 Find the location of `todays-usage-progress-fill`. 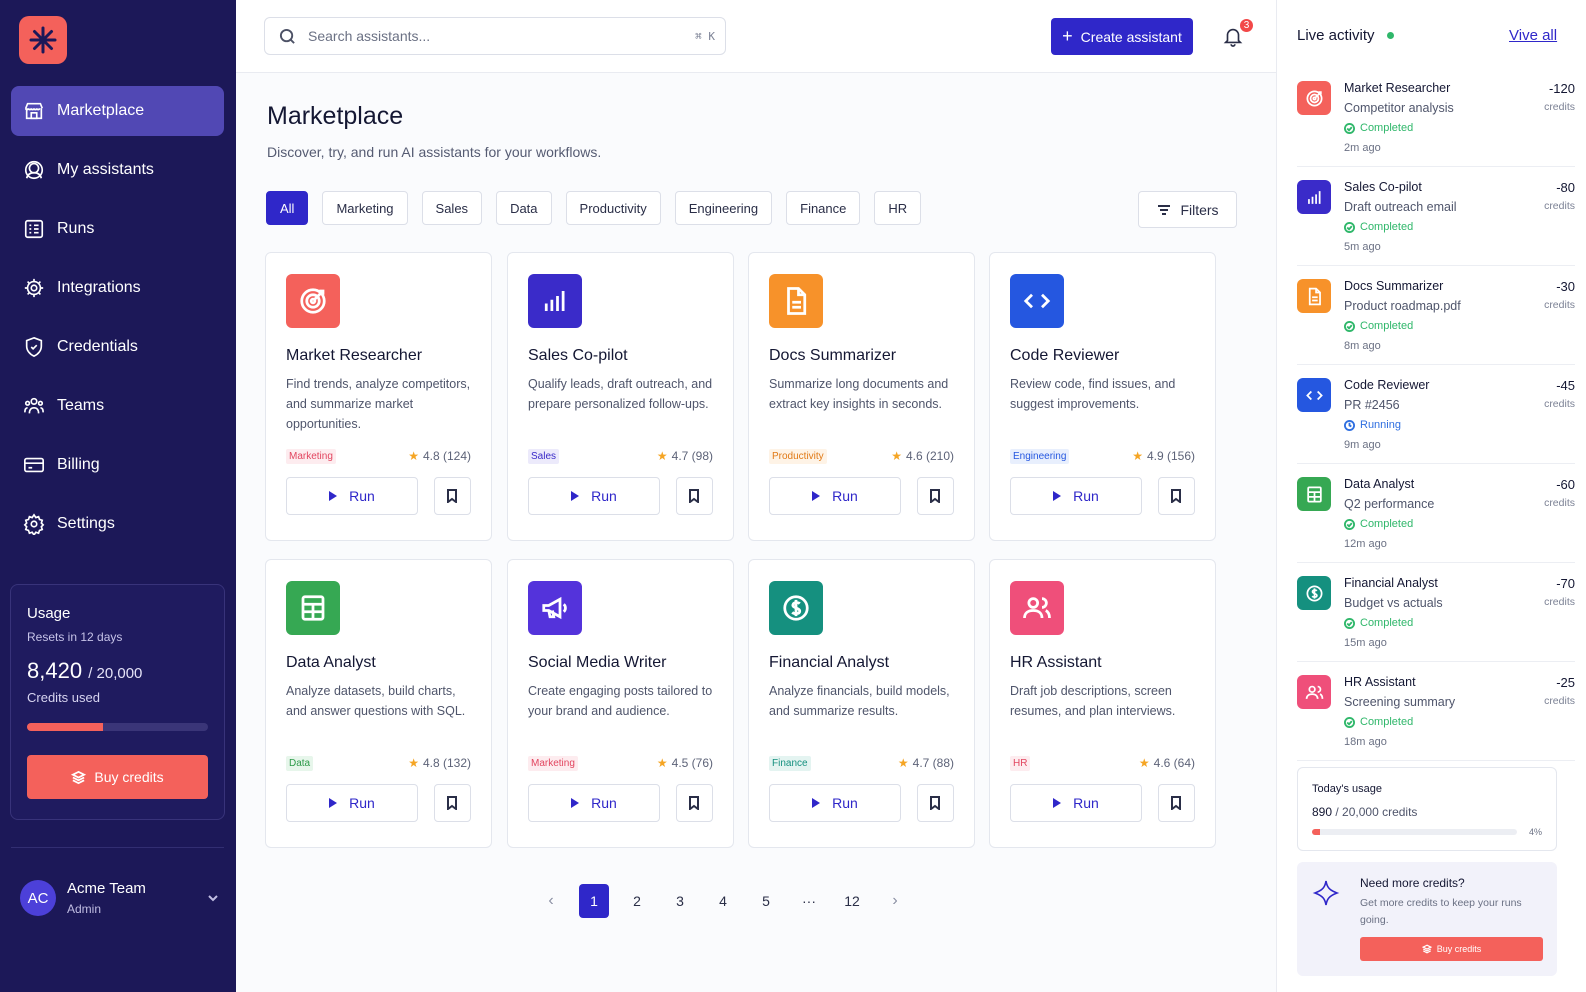

todays-usage-progress-fill is located at coordinates (1316, 832).